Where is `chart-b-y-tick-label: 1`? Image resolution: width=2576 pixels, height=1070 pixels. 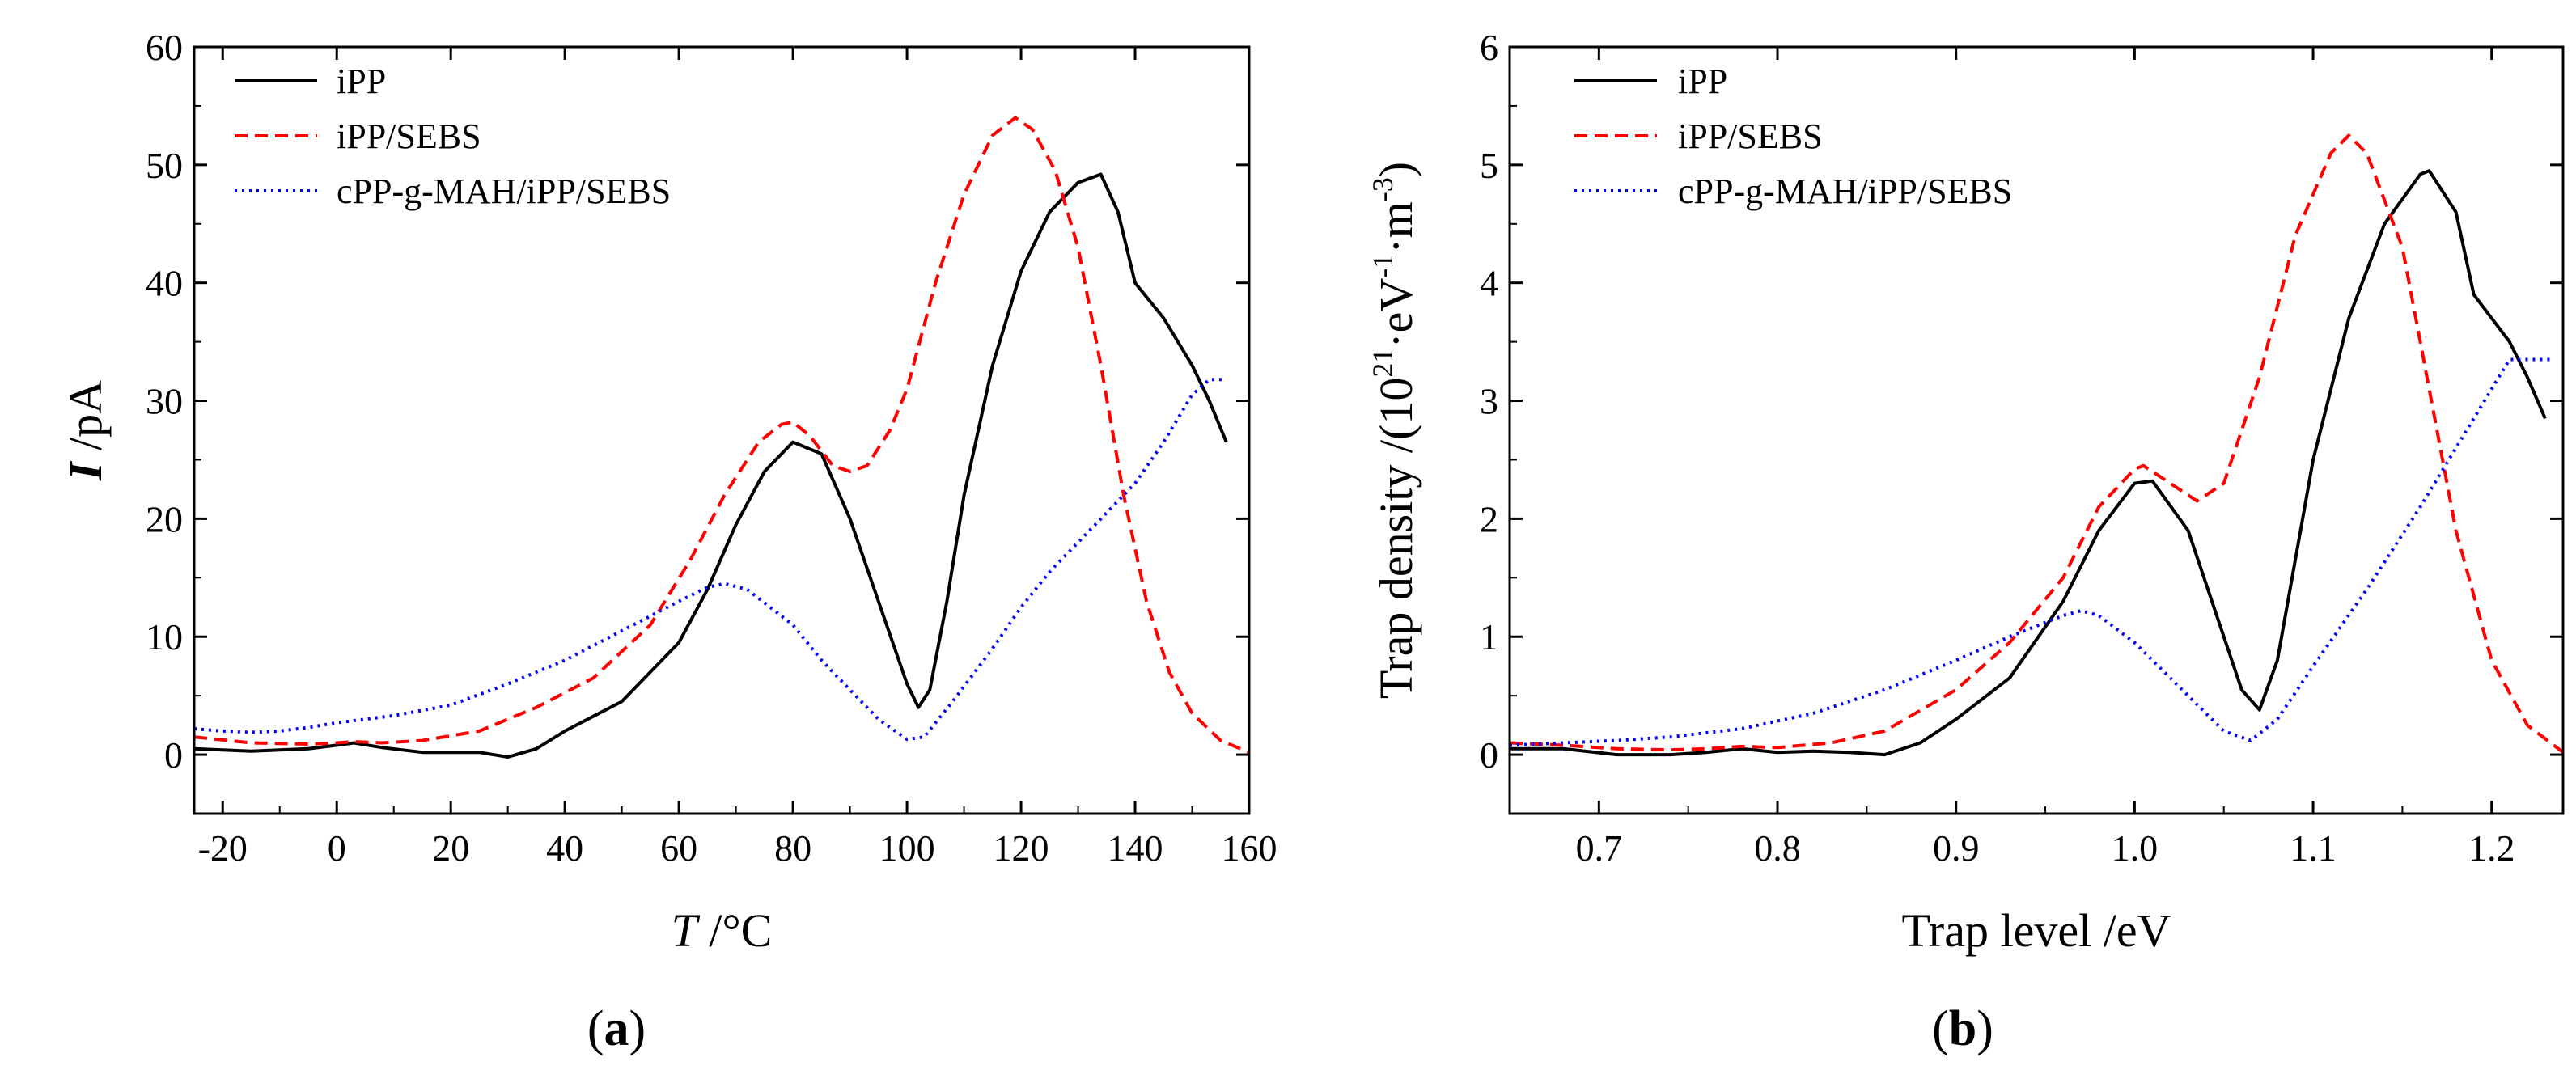 chart-b-y-tick-label: 1 is located at coordinates (1489, 637).